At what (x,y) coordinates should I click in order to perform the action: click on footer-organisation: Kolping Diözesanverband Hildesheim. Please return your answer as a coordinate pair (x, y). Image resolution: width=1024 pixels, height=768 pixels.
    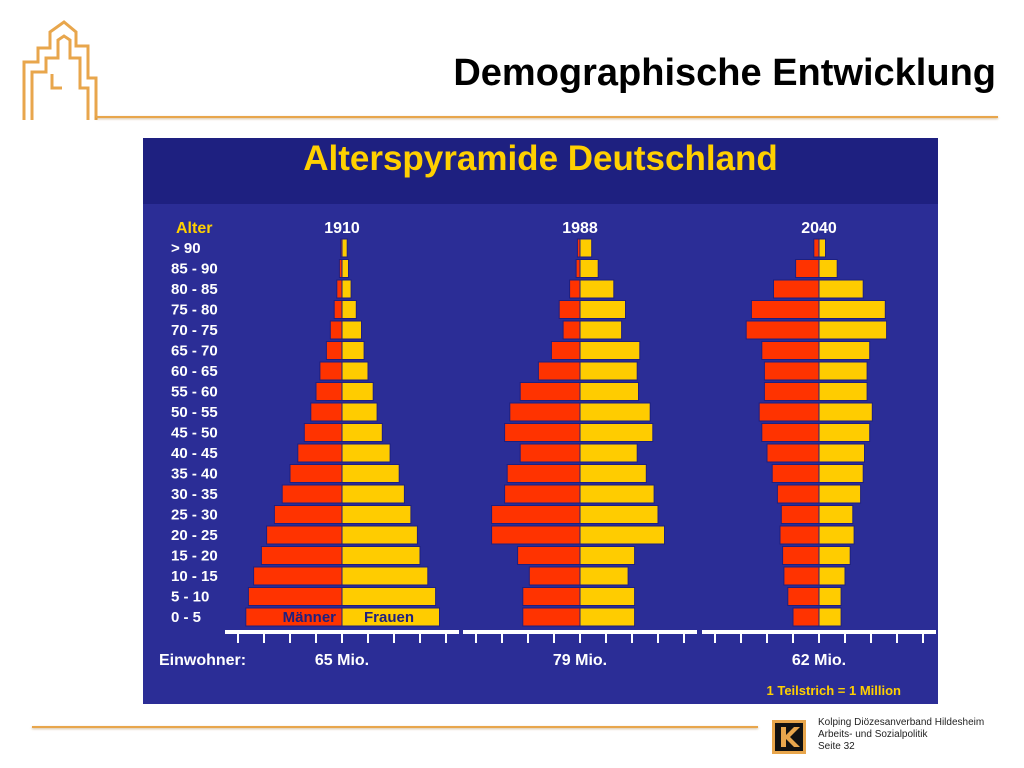
    Looking at the image, I should click on (901, 723).